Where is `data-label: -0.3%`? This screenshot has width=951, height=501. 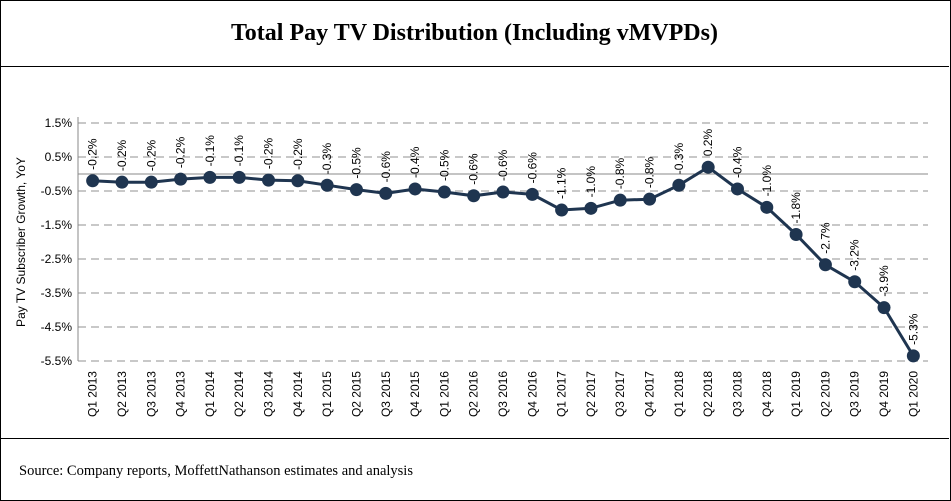 data-label: -0.3% is located at coordinates (327, 159).